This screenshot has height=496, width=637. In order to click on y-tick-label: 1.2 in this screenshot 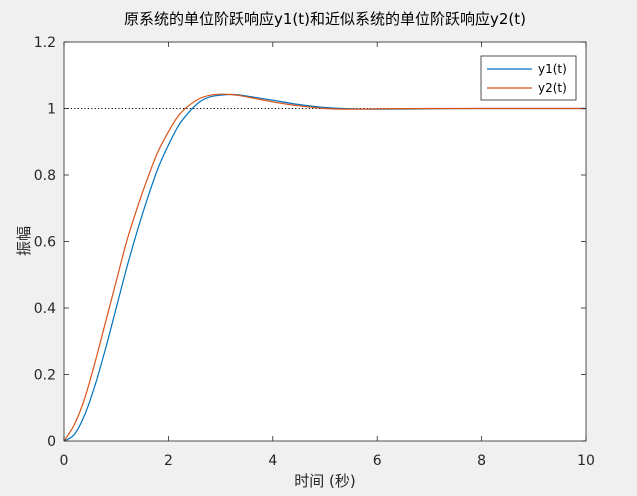, I will do `click(45, 43)`.